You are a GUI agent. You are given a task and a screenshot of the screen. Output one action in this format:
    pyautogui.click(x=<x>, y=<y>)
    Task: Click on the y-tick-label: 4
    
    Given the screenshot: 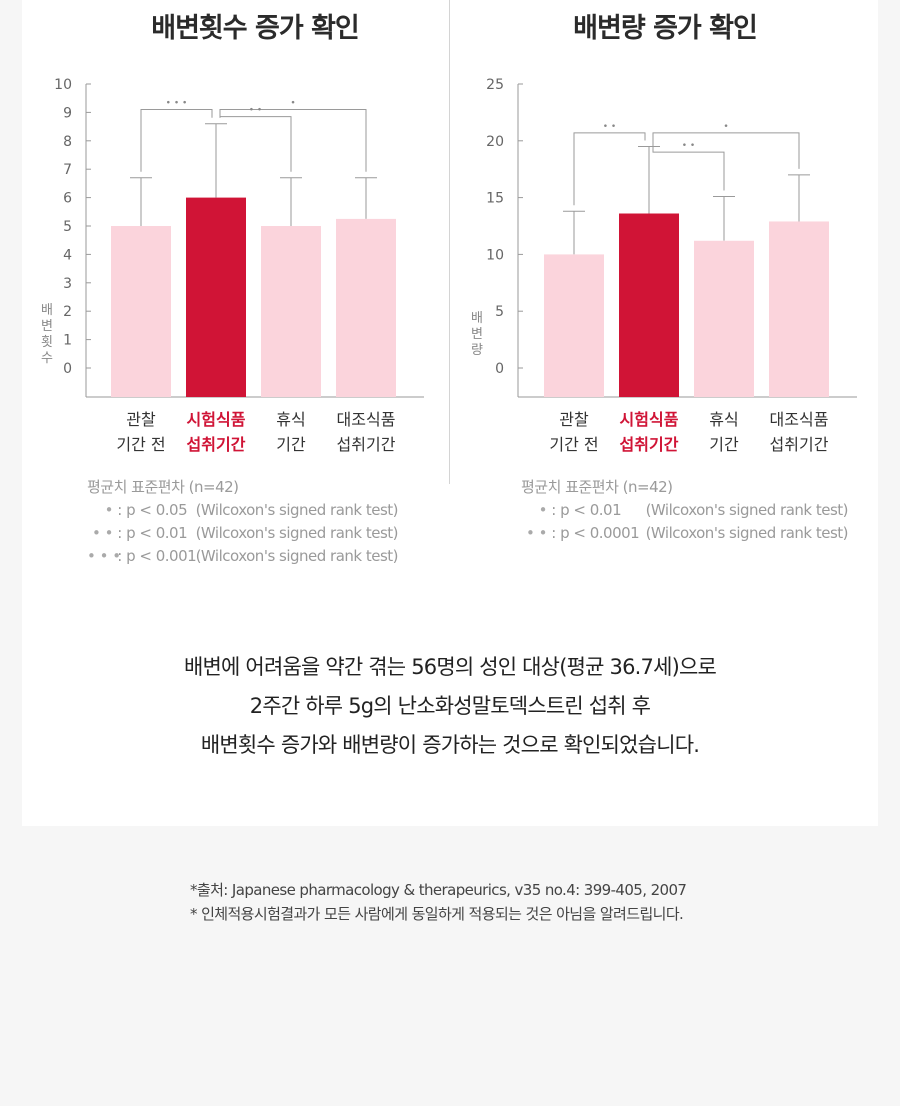 What is the action you would take?
    pyautogui.click(x=67, y=255)
    